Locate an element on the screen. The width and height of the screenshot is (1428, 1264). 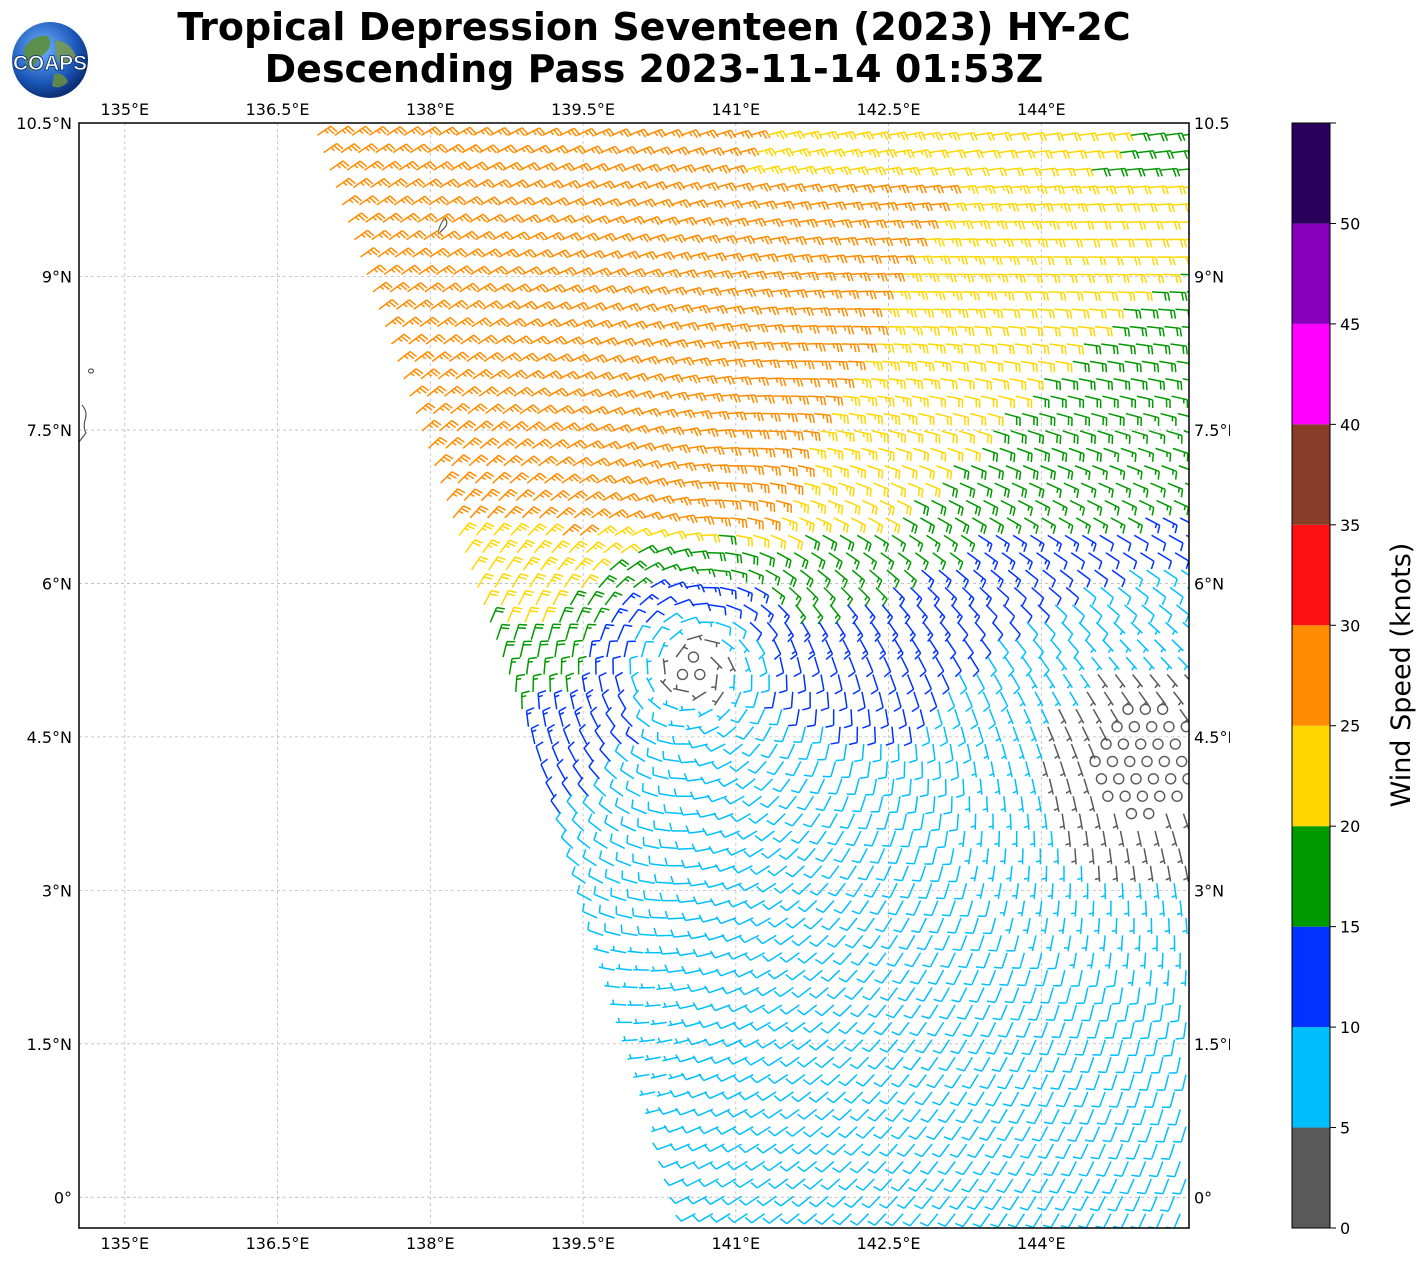
colorbar-ticklabel-3: 15 is located at coordinates (1350, 927).